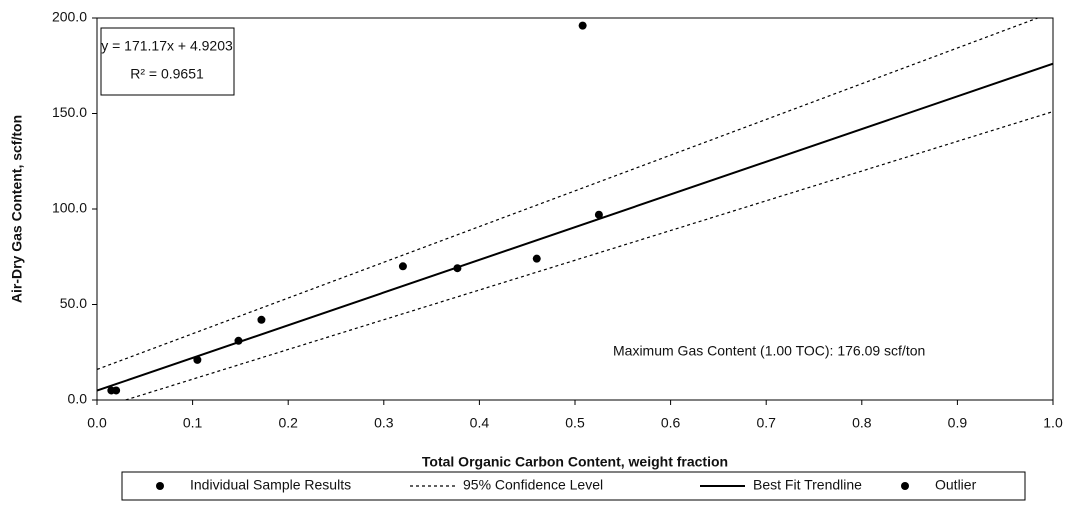  Describe the element at coordinates (167, 46) in the screenshot. I see `equation: y = 171.17x + 4.9203` at that location.